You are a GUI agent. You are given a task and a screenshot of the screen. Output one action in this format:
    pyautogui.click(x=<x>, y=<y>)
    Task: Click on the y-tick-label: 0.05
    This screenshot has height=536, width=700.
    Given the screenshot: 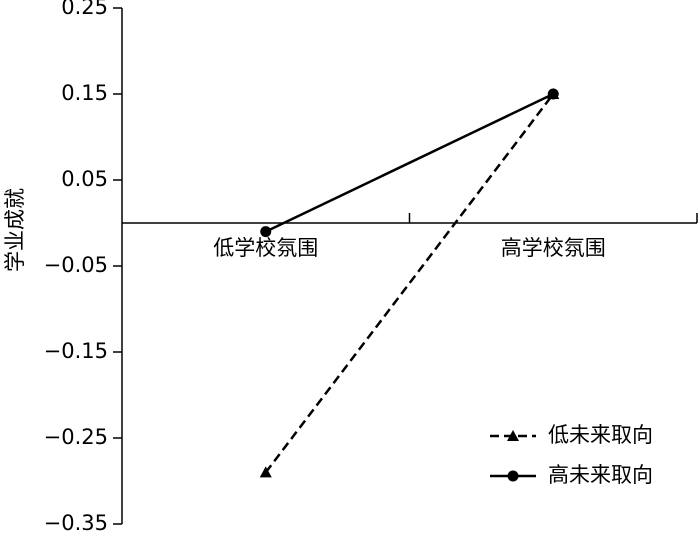 What is the action you would take?
    pyautogui.click(x=84, y=179)
    